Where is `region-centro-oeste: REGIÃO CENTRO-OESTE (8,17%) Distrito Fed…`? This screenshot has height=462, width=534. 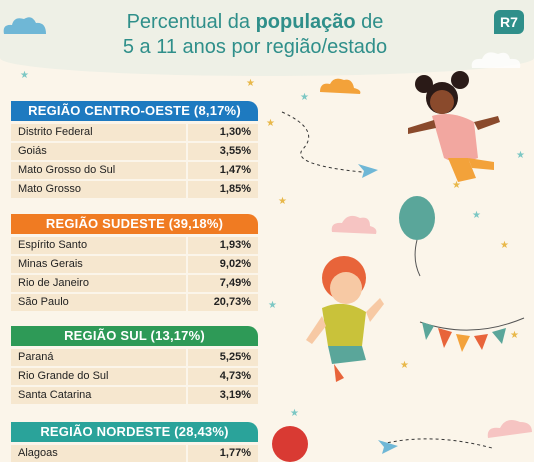
region-centro-oeste: REGIÃO CENTRO-OESTE (8,17%) Distrito Fed… is located at coordinates (134, 149).